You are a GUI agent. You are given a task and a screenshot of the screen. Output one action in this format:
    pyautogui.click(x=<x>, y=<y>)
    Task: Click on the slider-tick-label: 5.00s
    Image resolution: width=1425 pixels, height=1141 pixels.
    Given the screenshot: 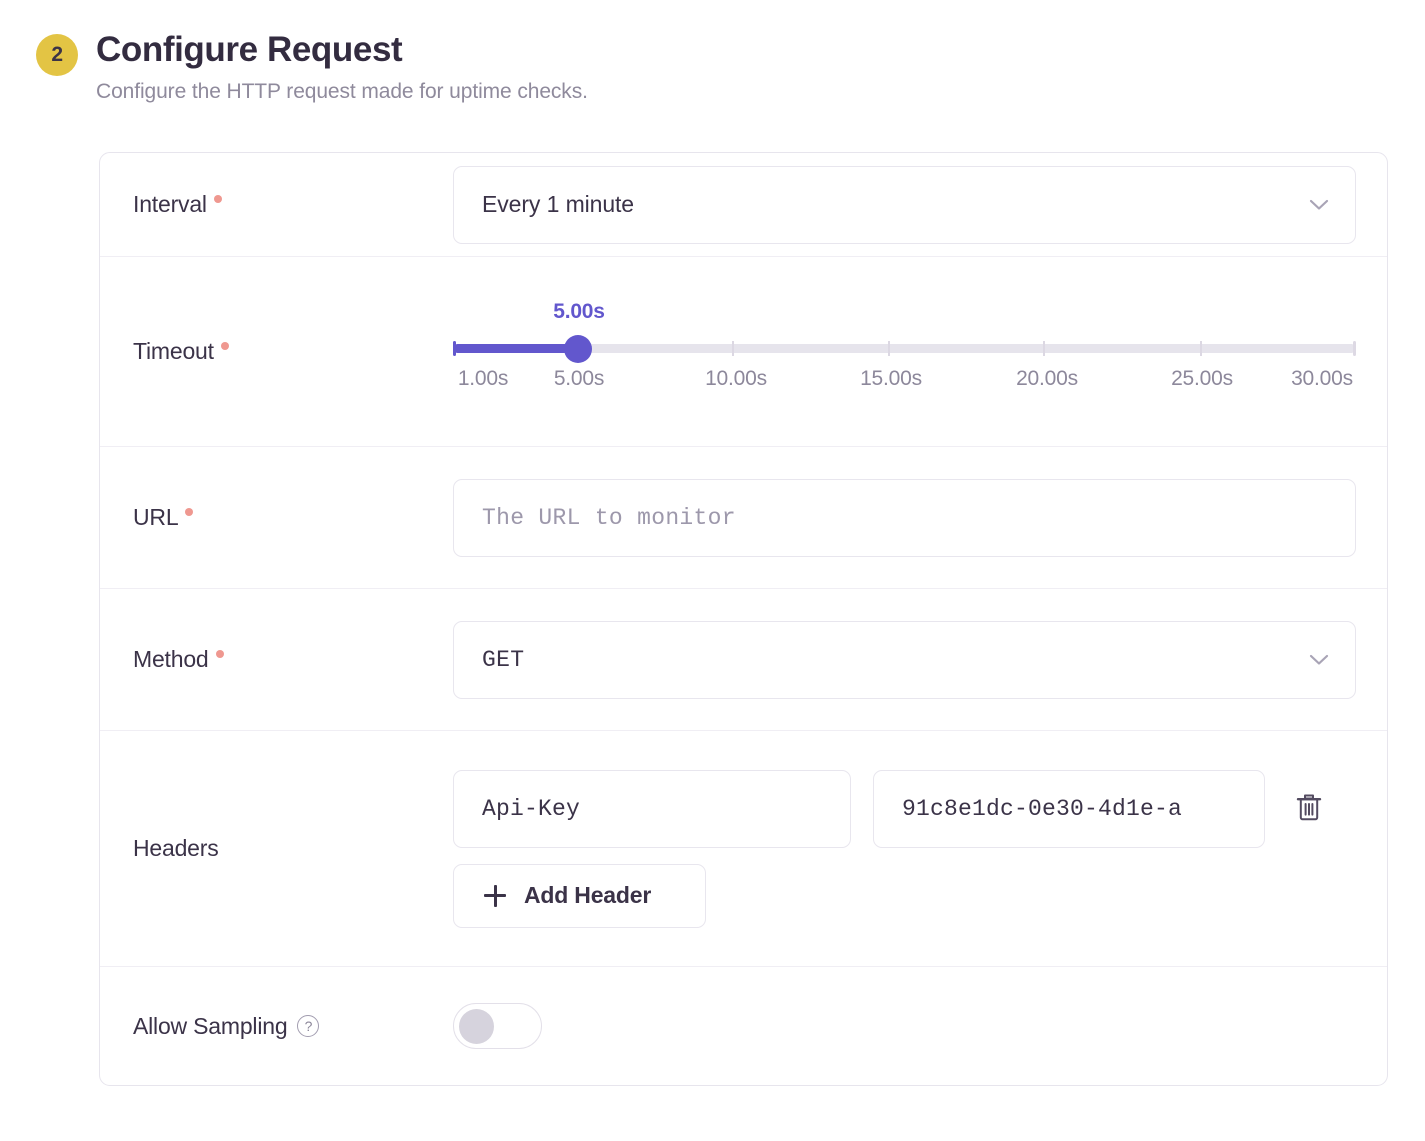 What is the action you would take?
    pyautogui.click(x=579, y=378)
    